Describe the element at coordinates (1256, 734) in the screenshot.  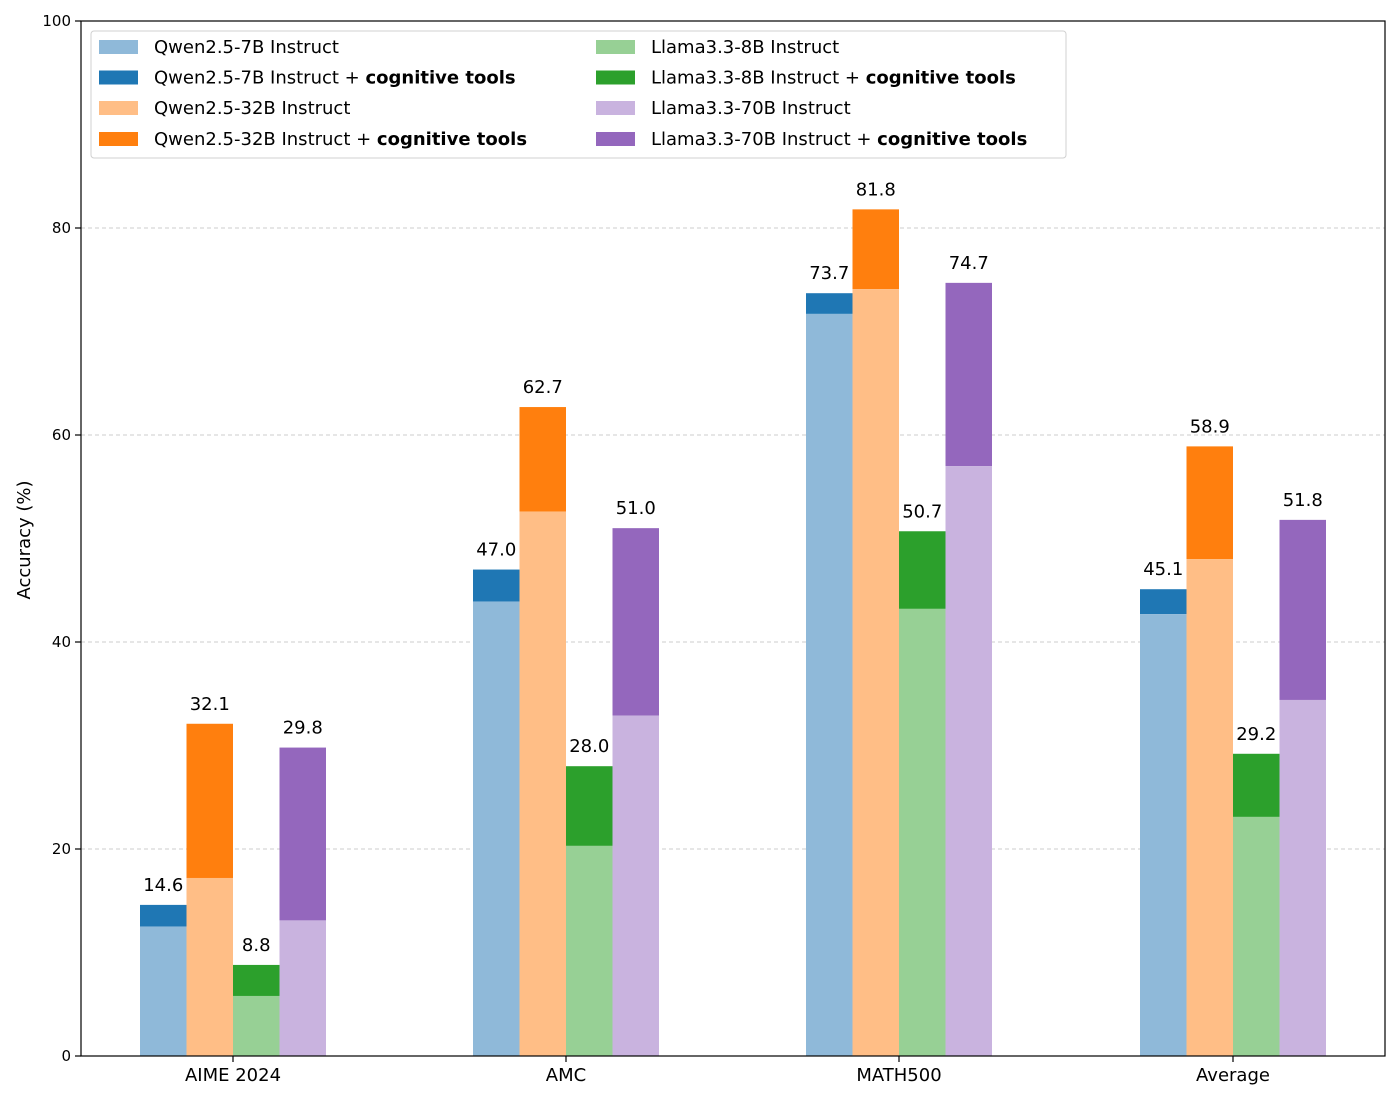
I see `bar-value-label: 29.2` at that location.